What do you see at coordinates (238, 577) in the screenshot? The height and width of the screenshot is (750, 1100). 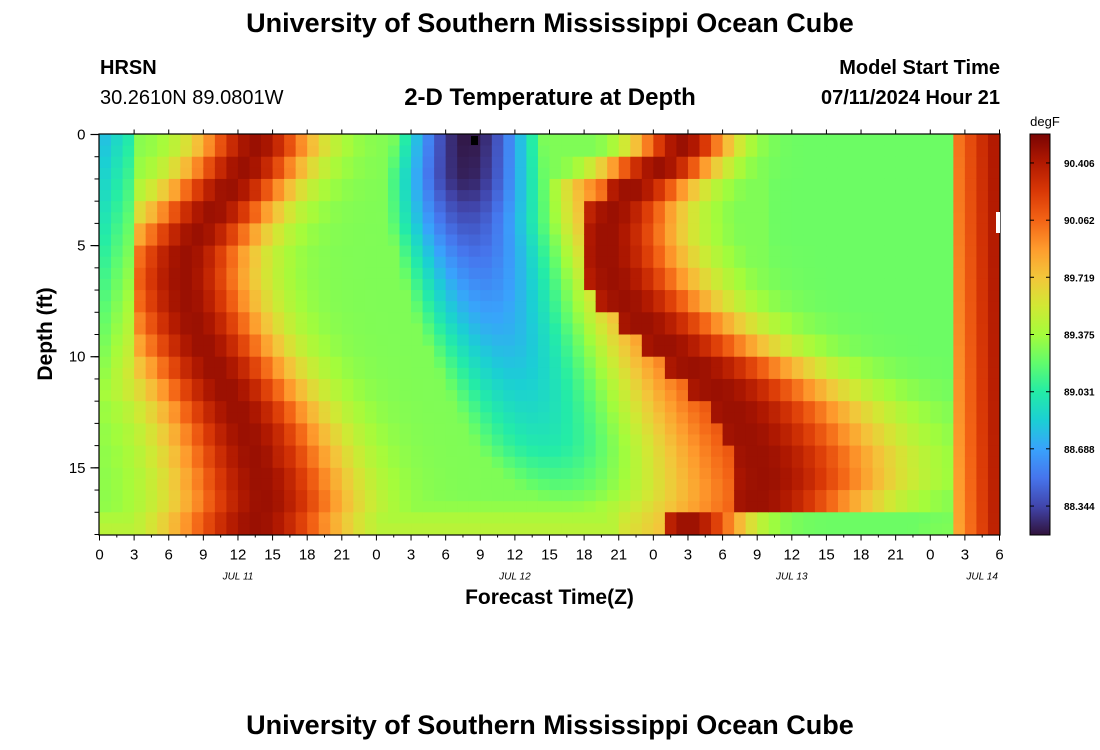 I see `date-label: JUL 11` at bounding box center [238, 577].